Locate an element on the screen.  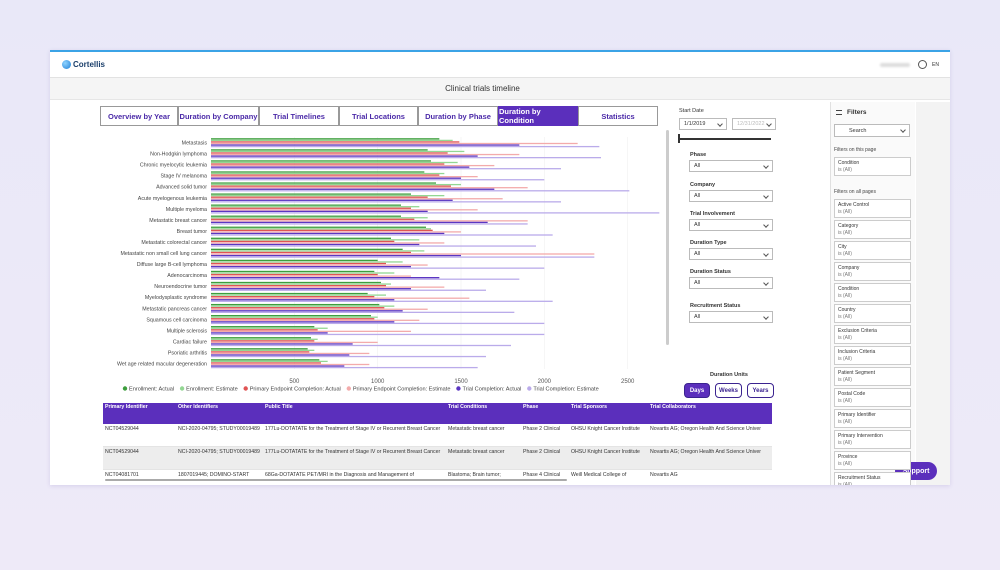
filter-card: Active Control is (All) is located at coordinates (872, 208).